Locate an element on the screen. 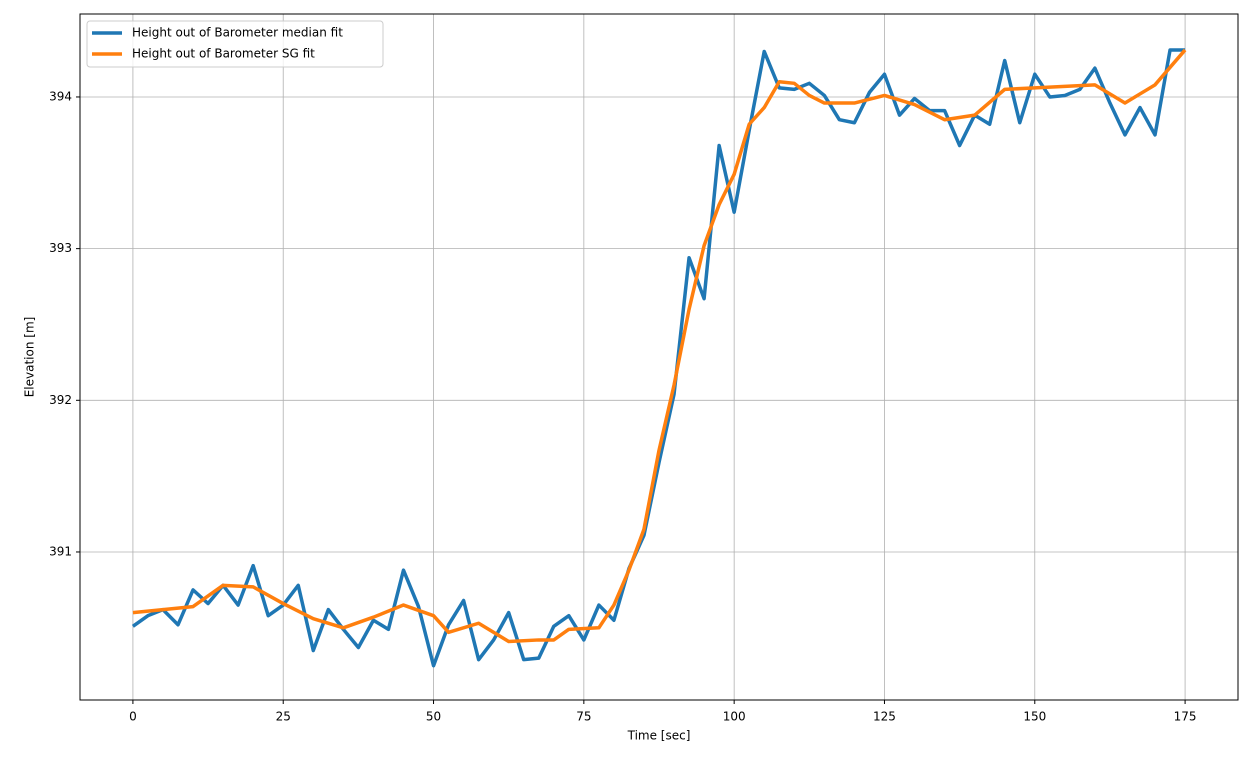  legend-label: Height out of Barometer median fit is located at coordinates (237, 33).